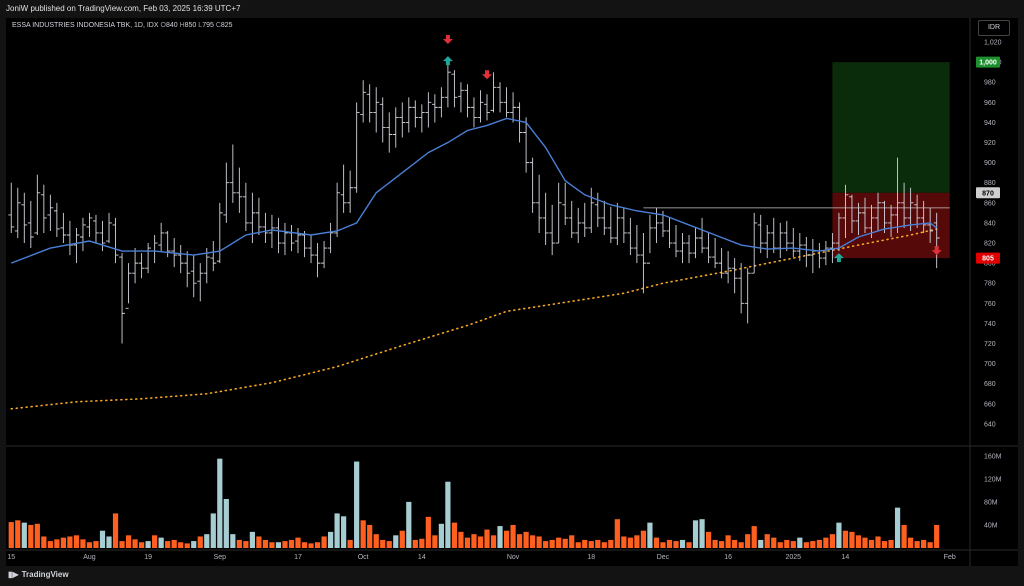  I want to click on price-tick-label: 900, so click(990, 163).